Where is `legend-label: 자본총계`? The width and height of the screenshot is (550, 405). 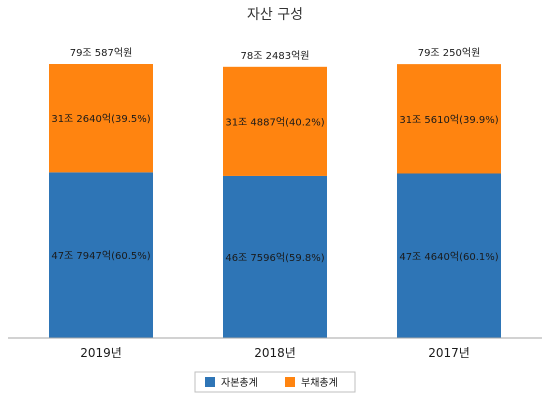
legend-label: 자본총계 is located at coordinates (239, 383).